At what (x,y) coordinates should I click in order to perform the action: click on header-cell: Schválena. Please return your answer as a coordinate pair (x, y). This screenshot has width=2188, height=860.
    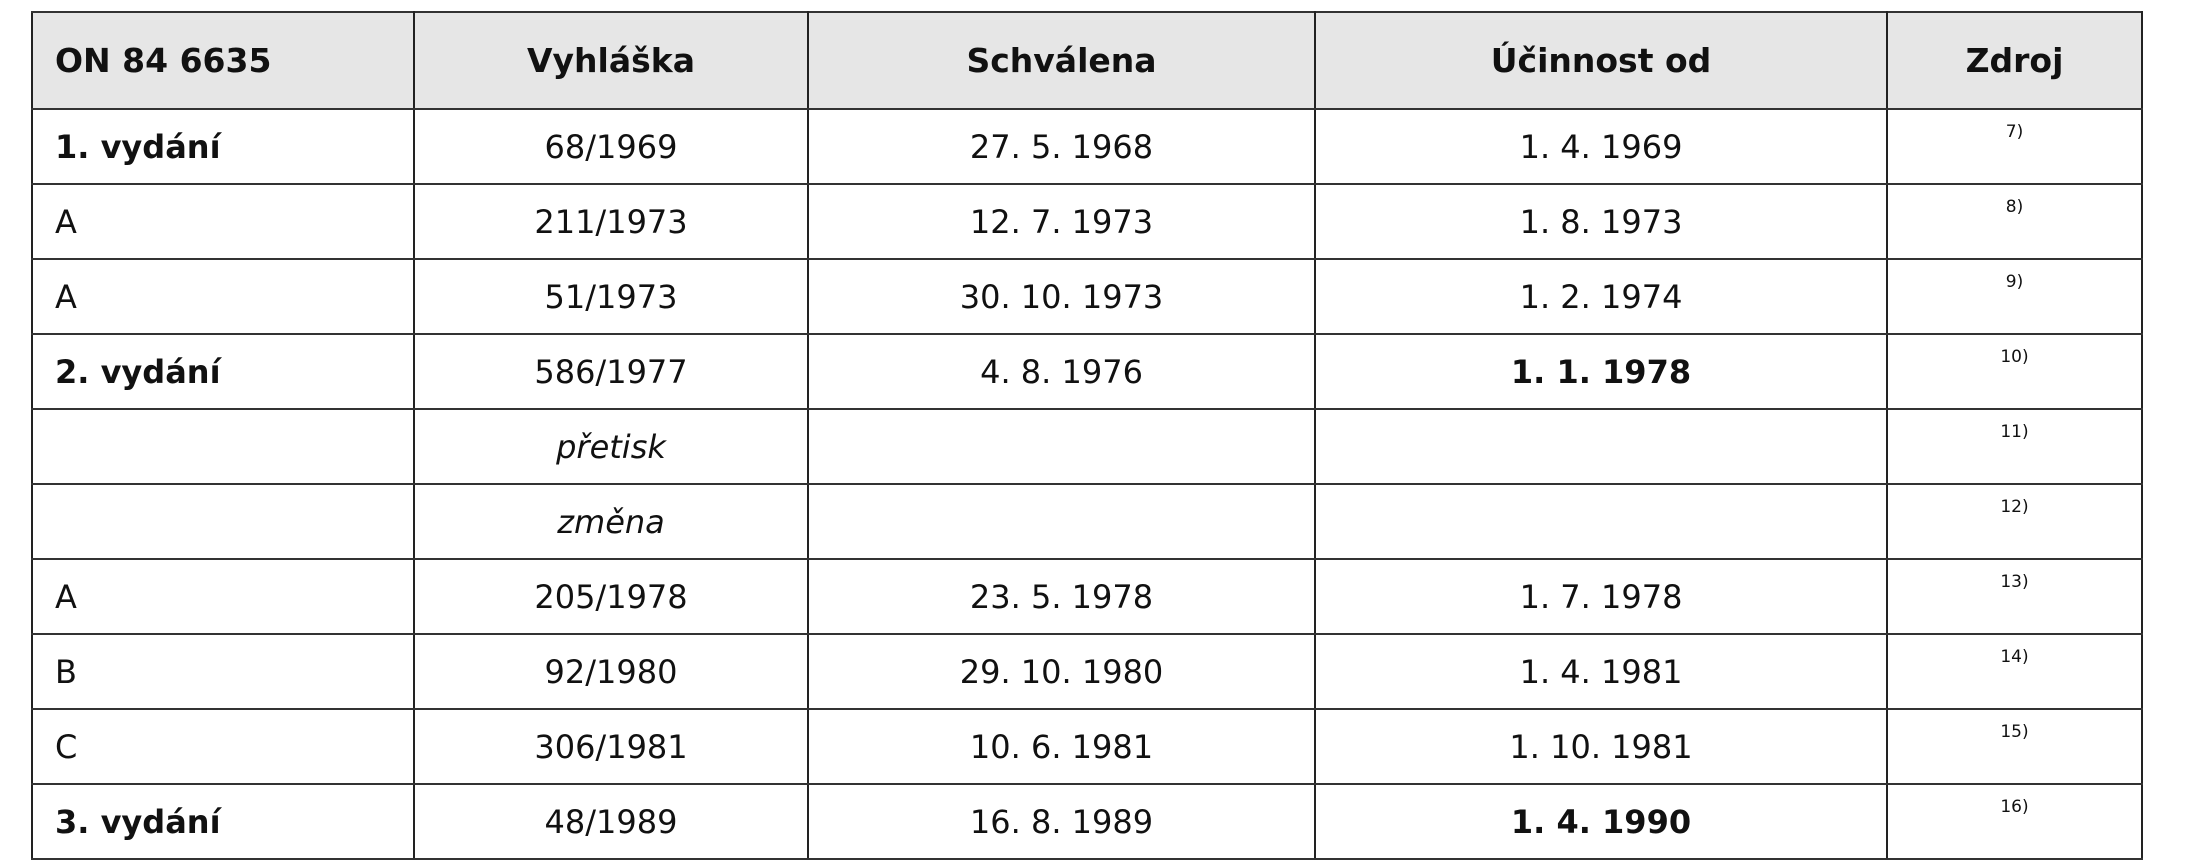
    Looking at the image, I should click on (1061, 60).